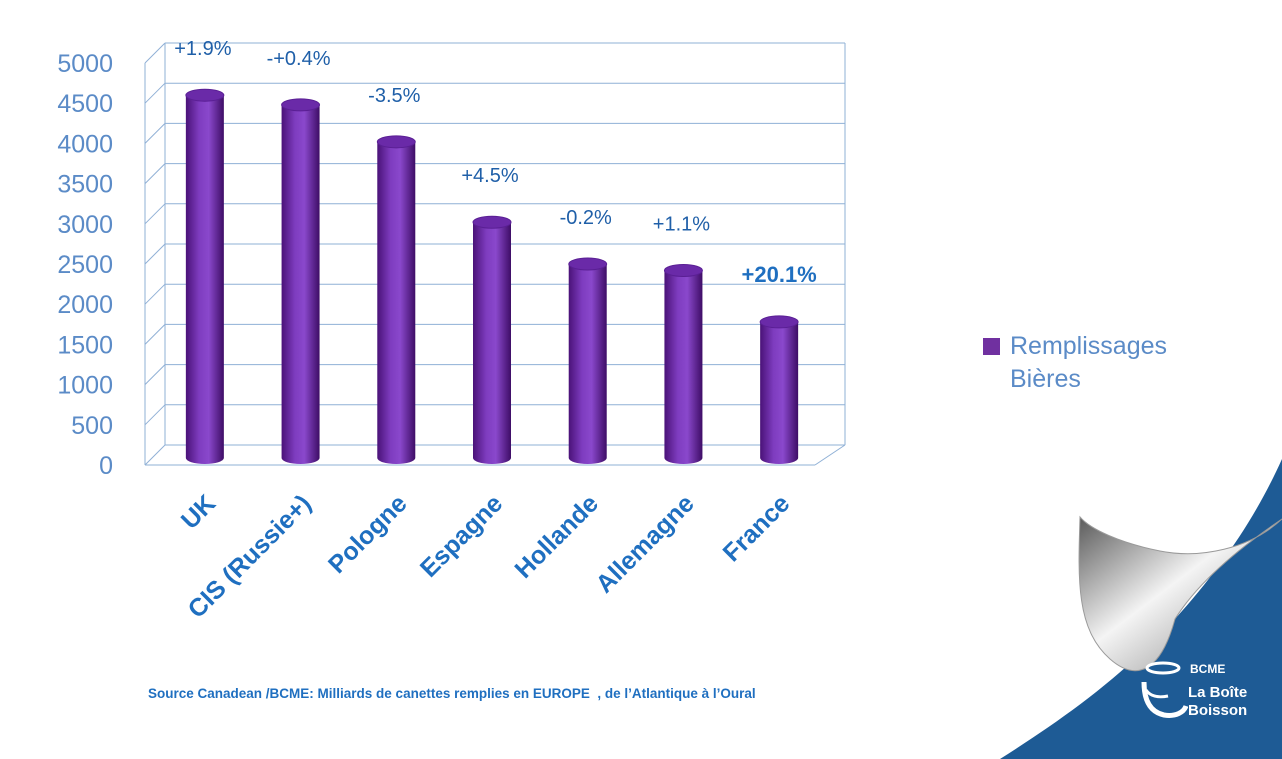 The width and height of the screenshot is (1282, 759). I want to click on x-tick-label: France, so click(757, 528).